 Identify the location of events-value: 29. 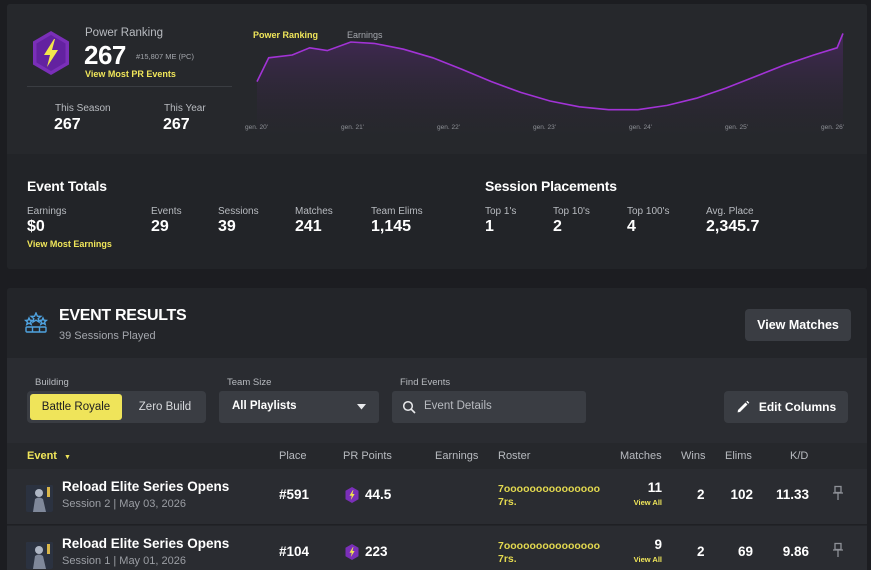
(160, 226).